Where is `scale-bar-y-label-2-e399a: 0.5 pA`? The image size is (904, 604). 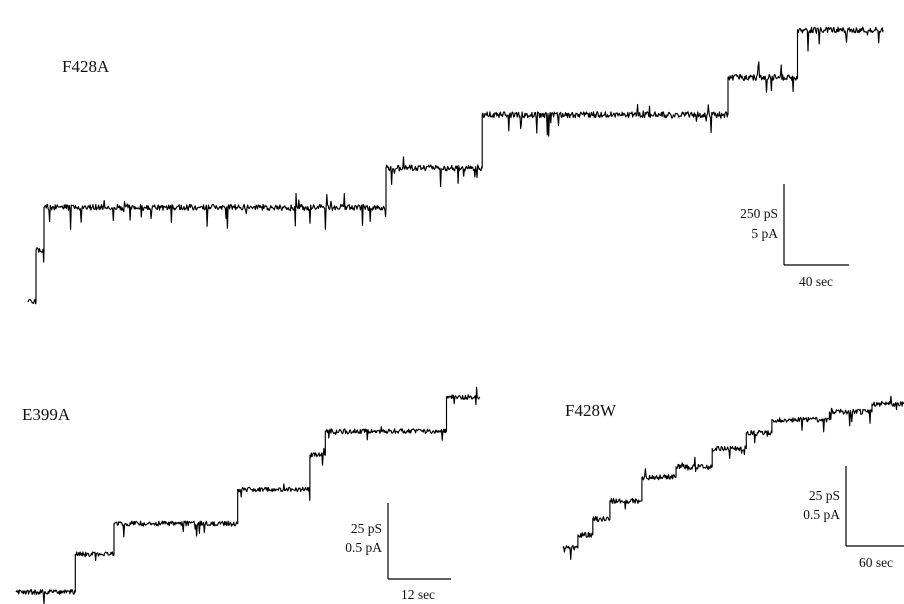
scale-bar-y-label-2-e399a: 0.5 pA is located at coordinates (363, 547).